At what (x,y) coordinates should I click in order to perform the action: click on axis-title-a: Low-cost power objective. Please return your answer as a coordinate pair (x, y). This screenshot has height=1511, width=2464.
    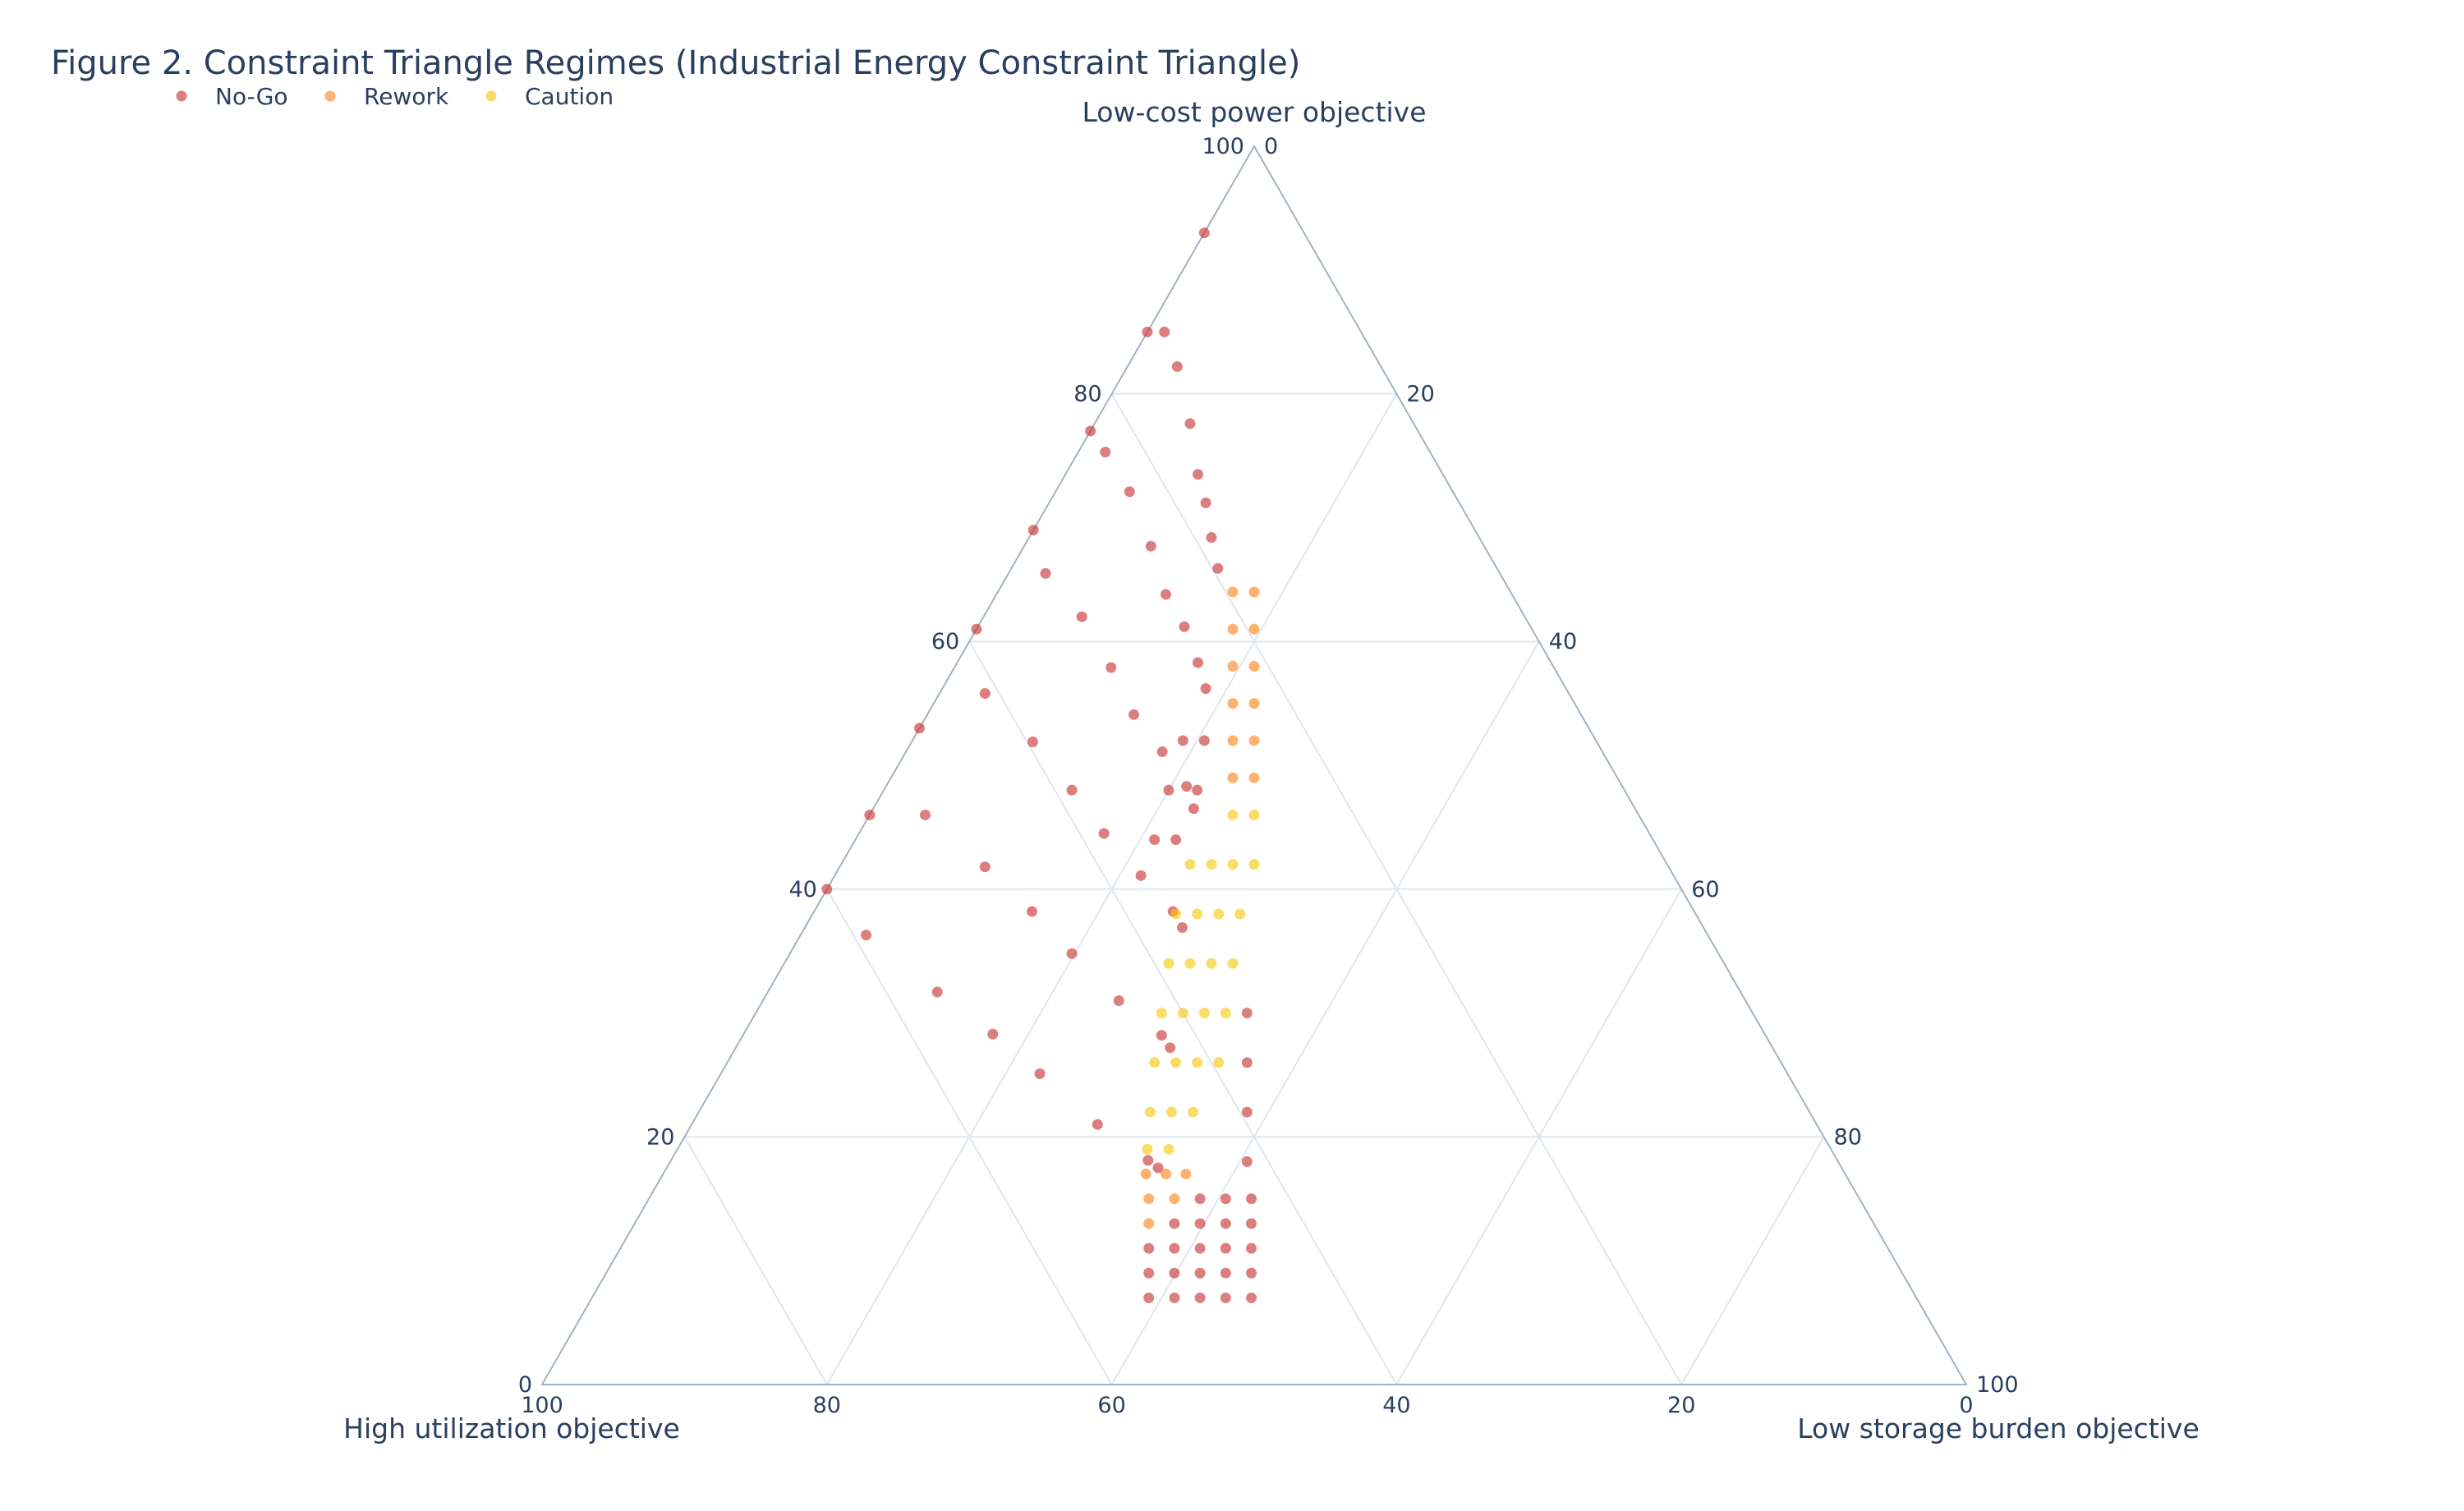
    Looking at the image, I should click on (1254, 112).